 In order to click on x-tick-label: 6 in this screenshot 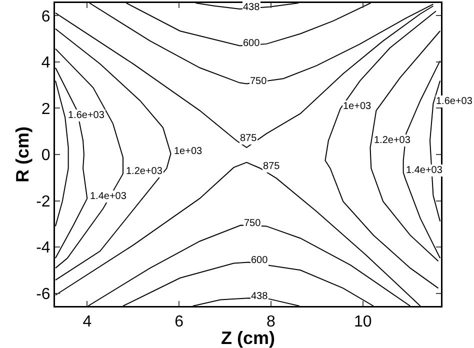, I will do `click(179, 322)`.